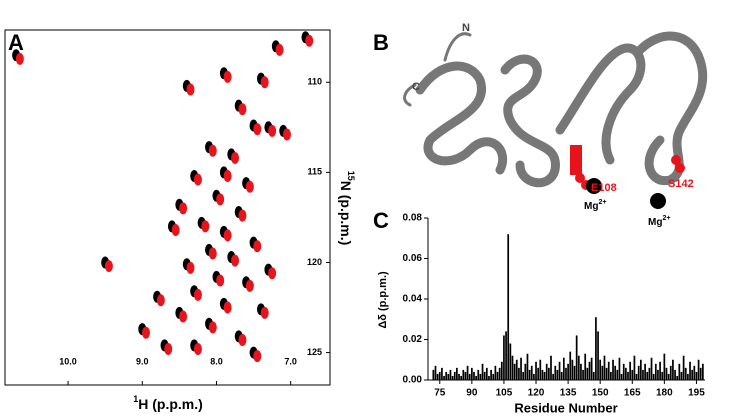  What do you see at coordinates (681, 184) in the screenshot?
I see `residue-label: S142` at bounding box center [681, 184].